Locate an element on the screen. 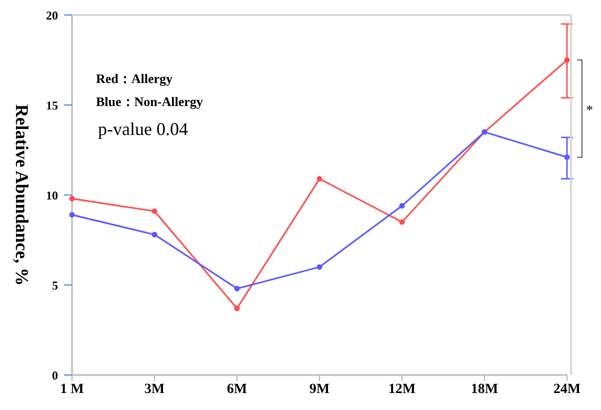 The width and height of the screenshot is (601, 410). x-tick-label: 9M is located at coordinates (319, 389).